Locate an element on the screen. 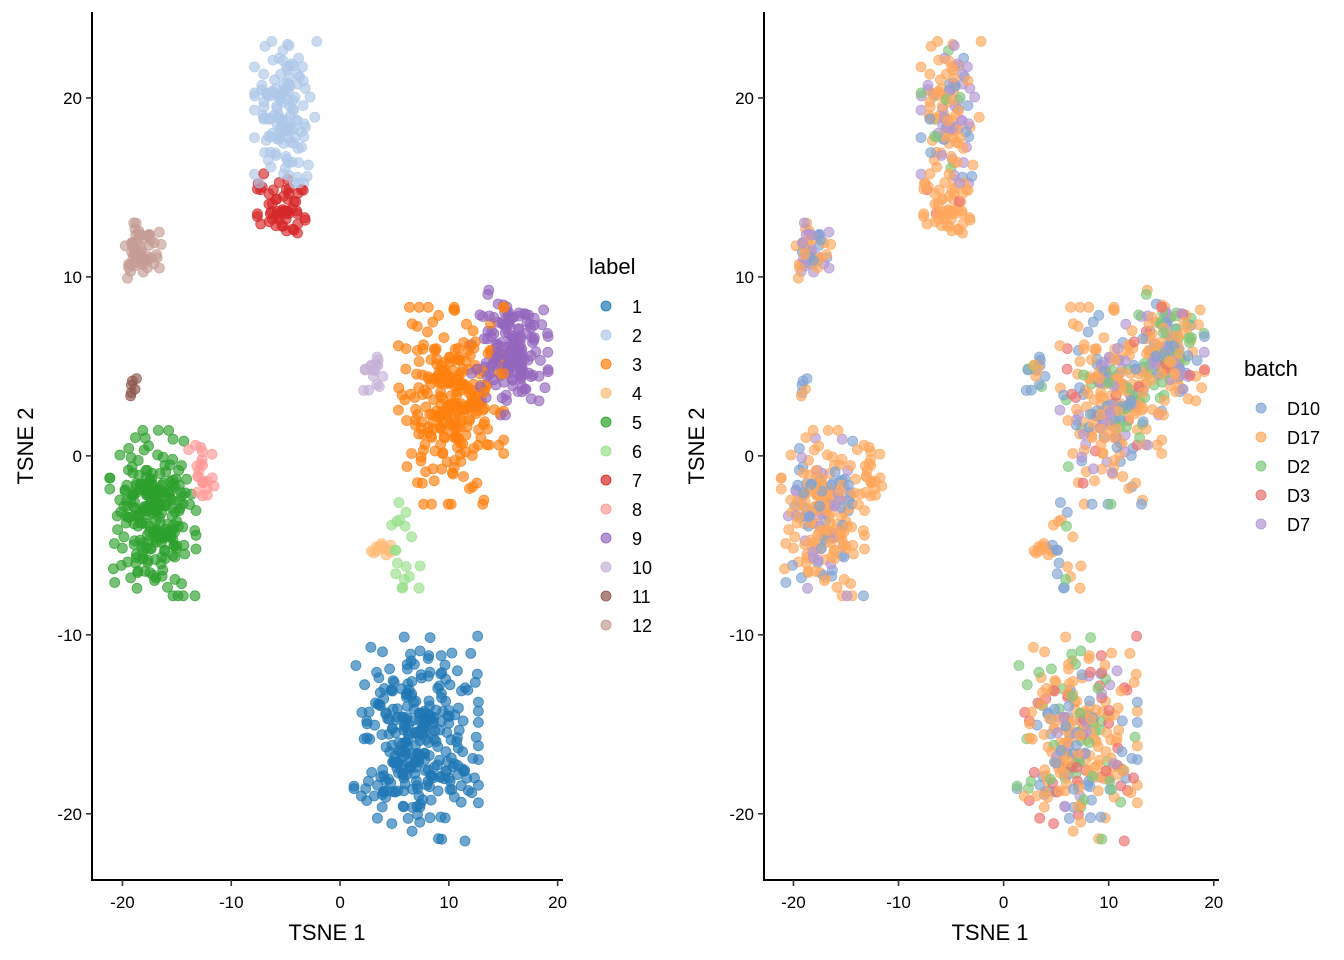  right-legend-title: batch is located at coordinates (1271, 368).